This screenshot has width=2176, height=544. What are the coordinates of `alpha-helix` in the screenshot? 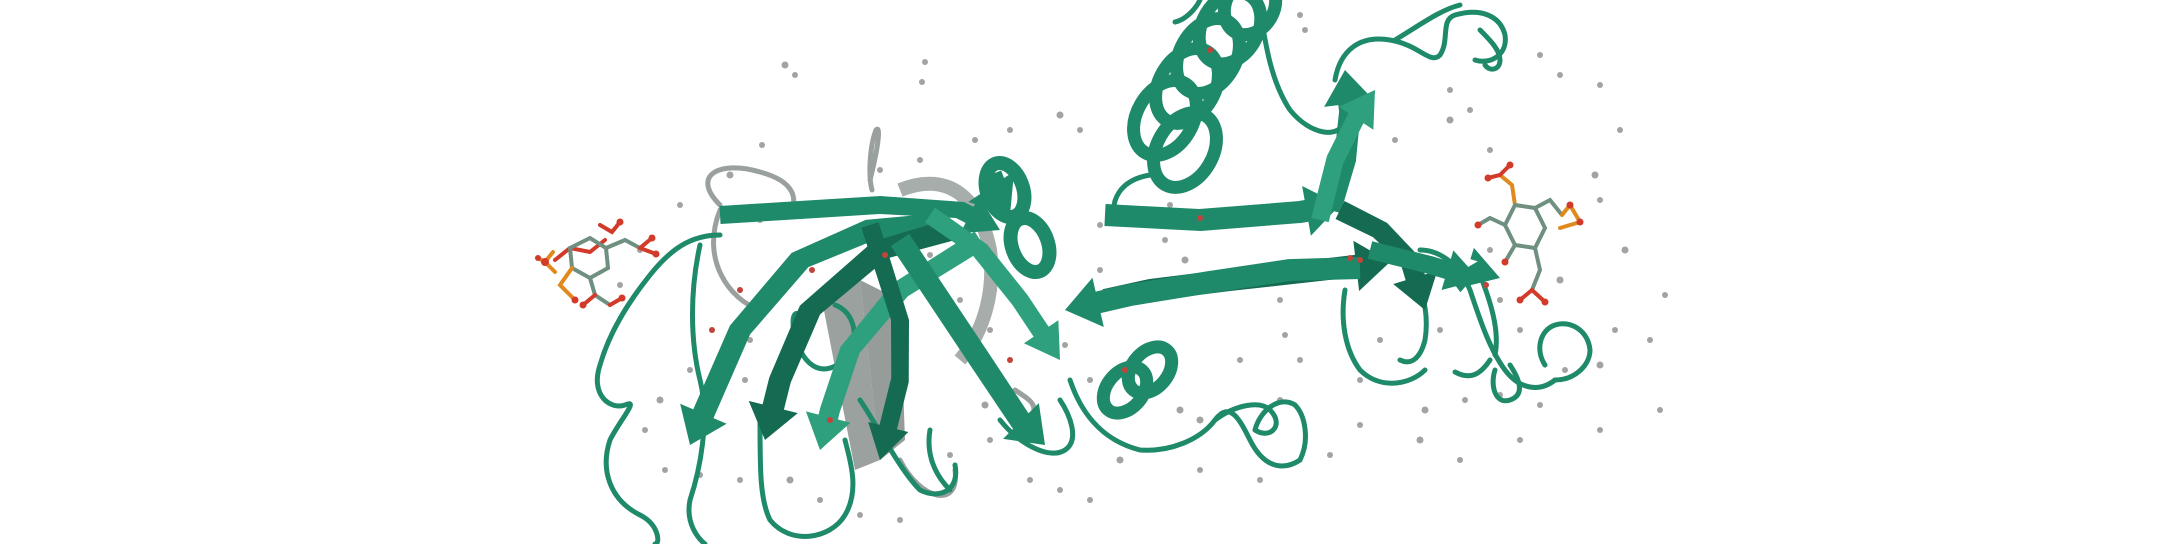 It's located at (1197, 111).